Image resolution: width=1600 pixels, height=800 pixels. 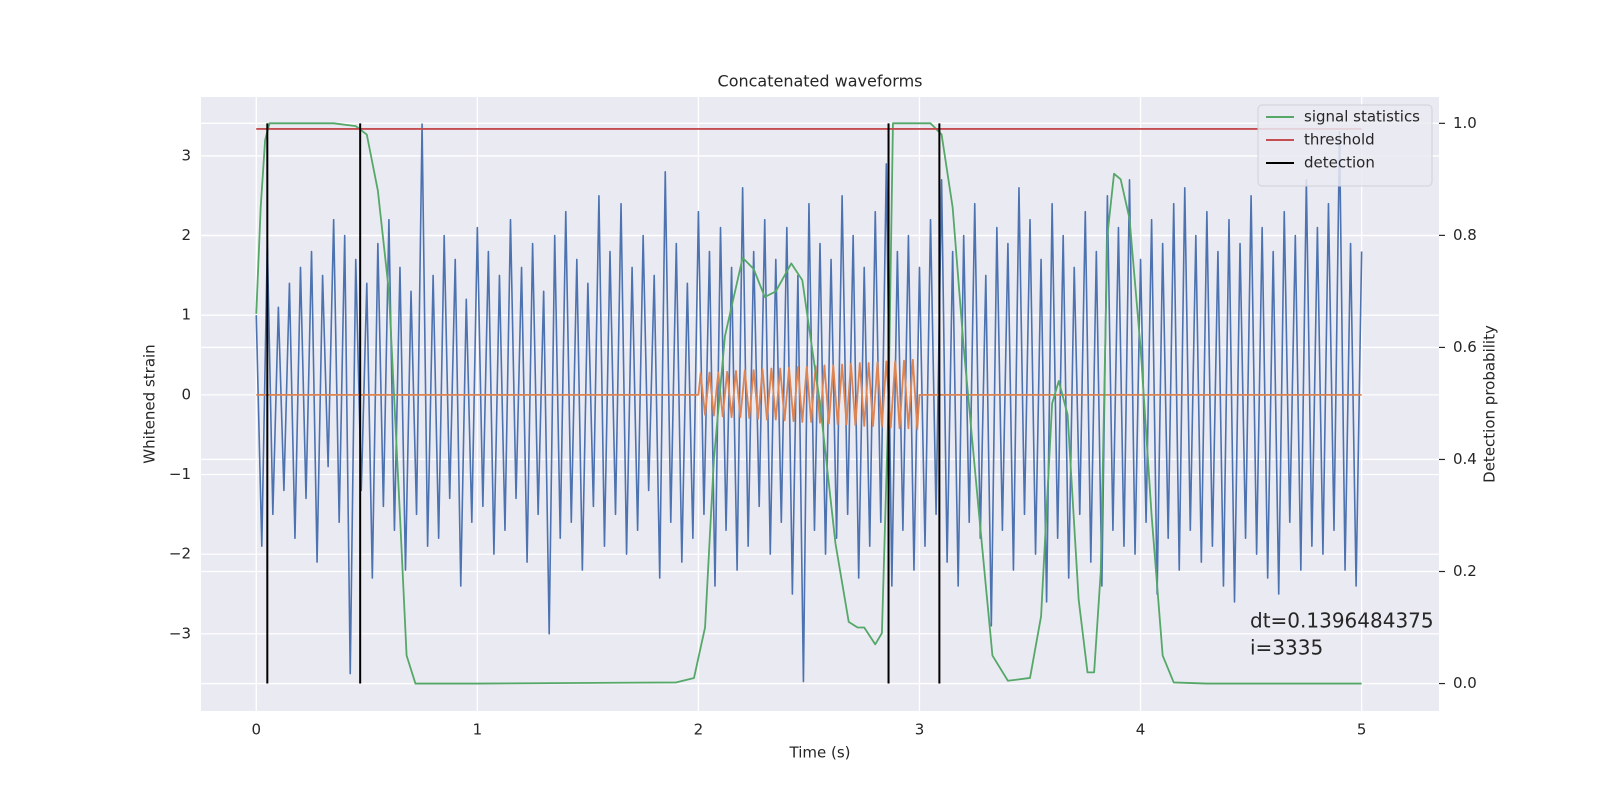 I want to click on y-tick-label: −1, so click(x=180, y=474).